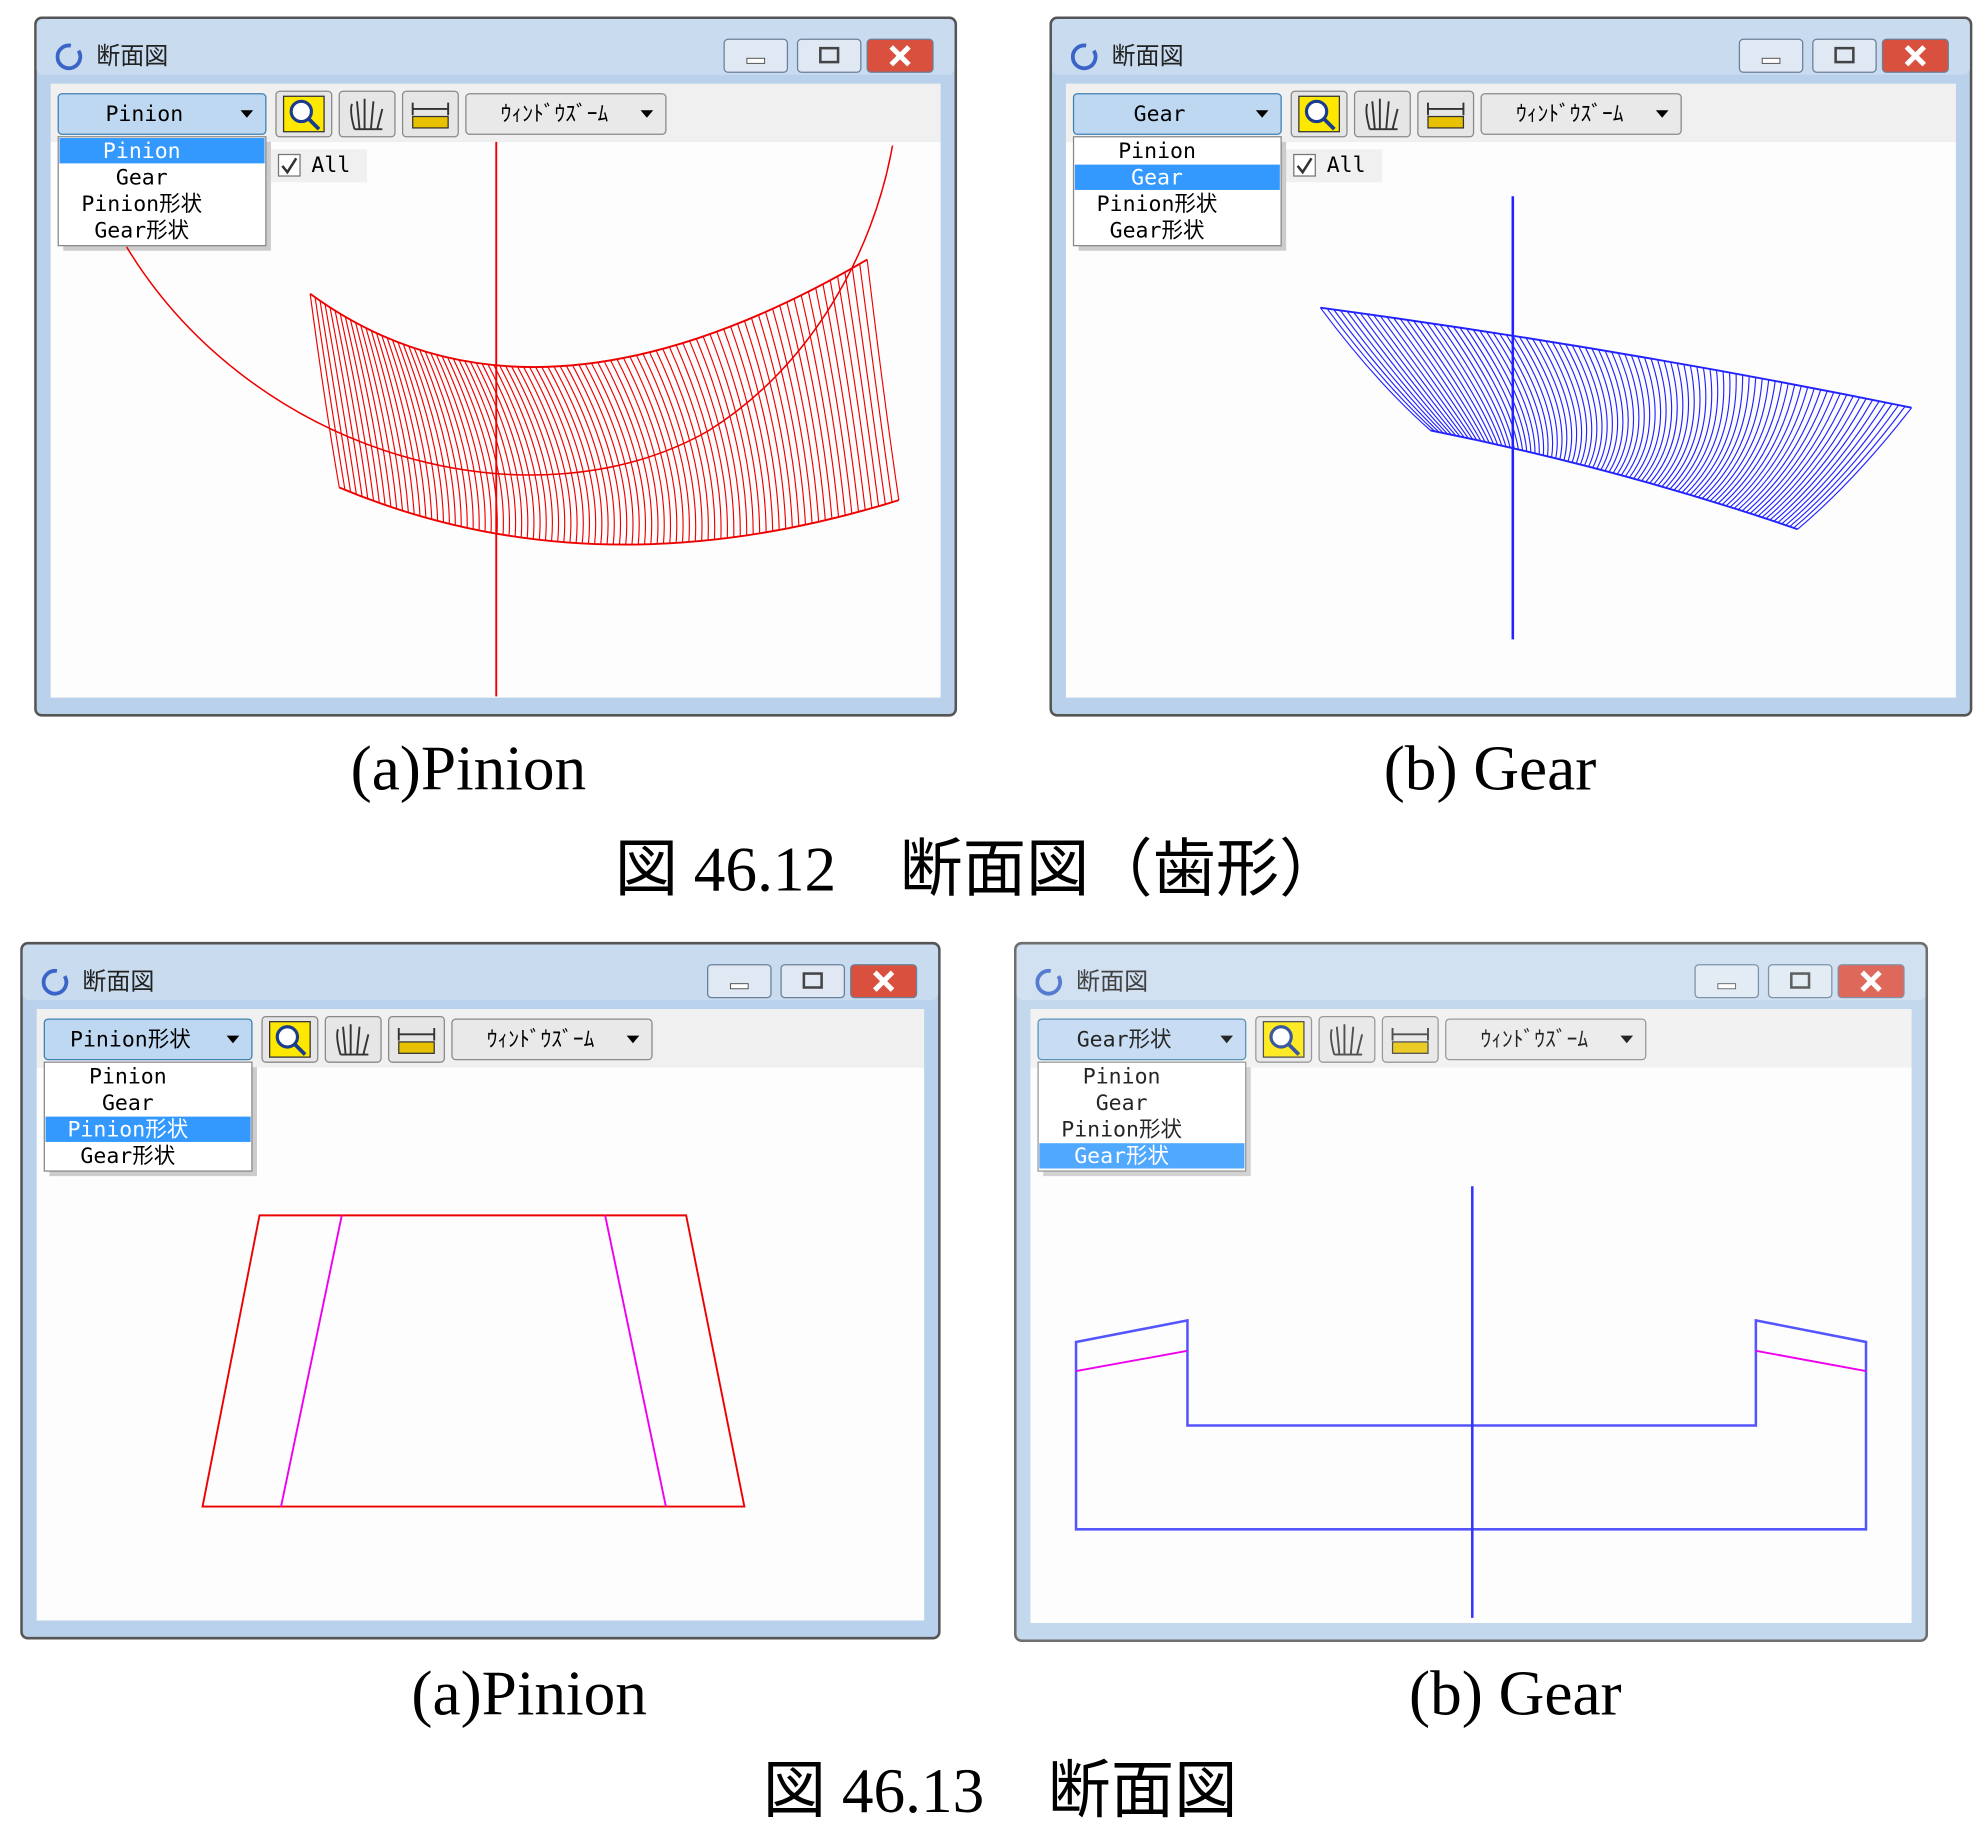 This screenshot has height=1837, width=1985. Describe the element at coordinates (1142, 1039) in the screenshot. I see `part-combo: Gear形状` at that location.